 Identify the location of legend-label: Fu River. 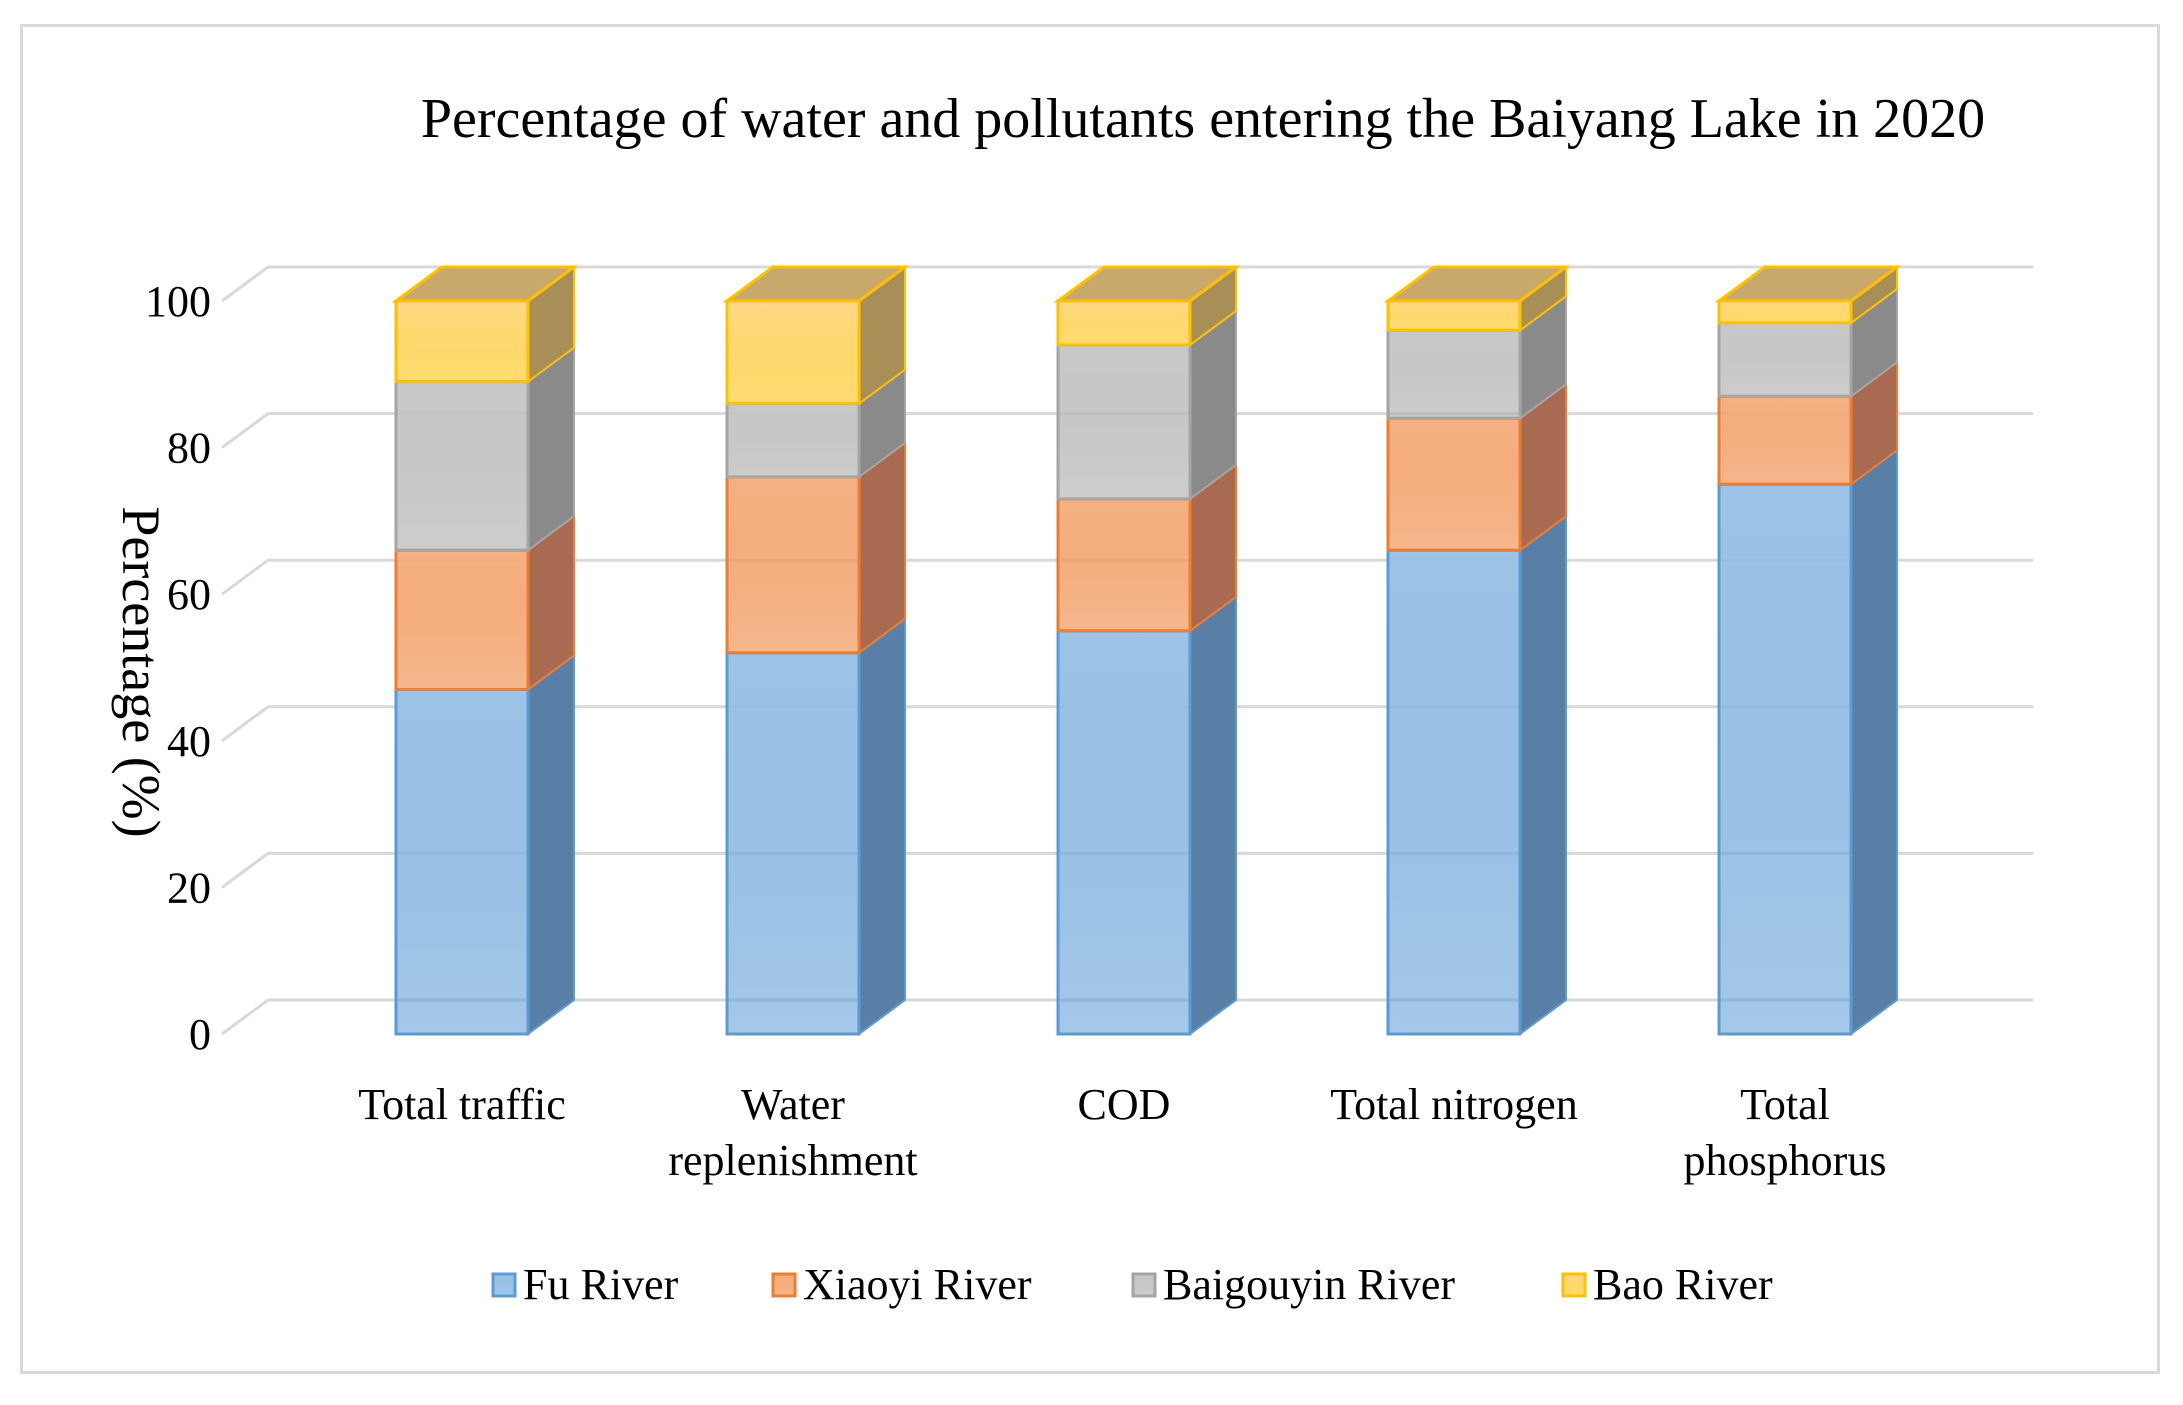
(601, 1284).